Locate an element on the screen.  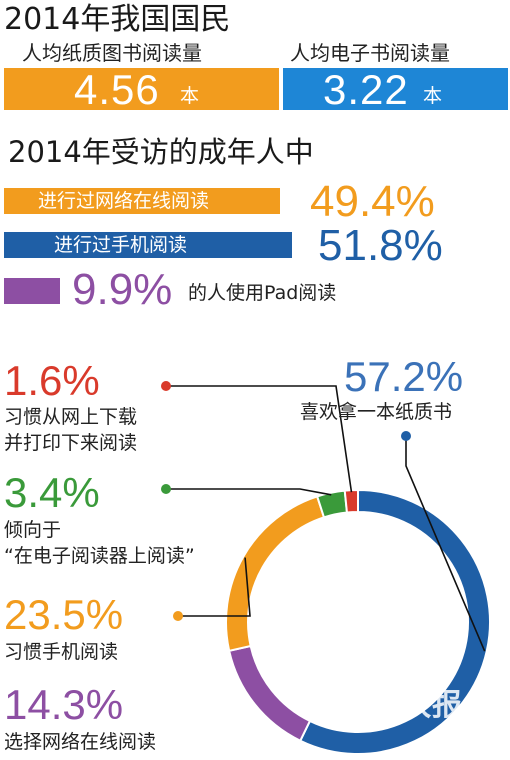
leader-line-print is located at coordinates (259, 439).